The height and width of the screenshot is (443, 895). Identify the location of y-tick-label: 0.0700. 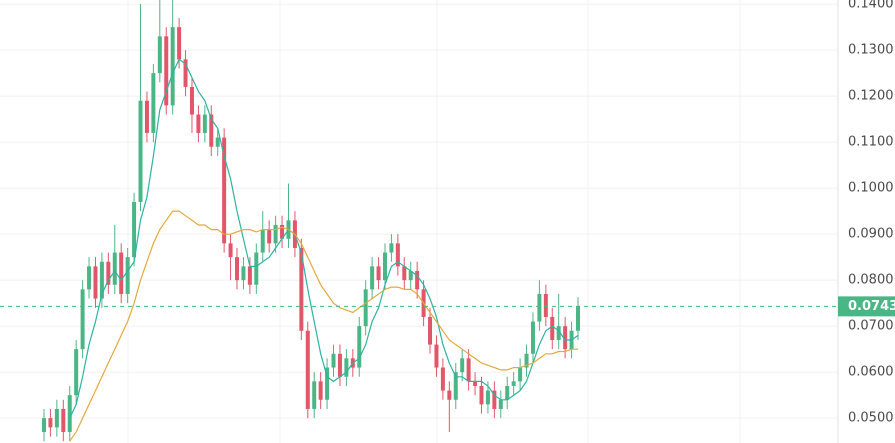
(871, 326).